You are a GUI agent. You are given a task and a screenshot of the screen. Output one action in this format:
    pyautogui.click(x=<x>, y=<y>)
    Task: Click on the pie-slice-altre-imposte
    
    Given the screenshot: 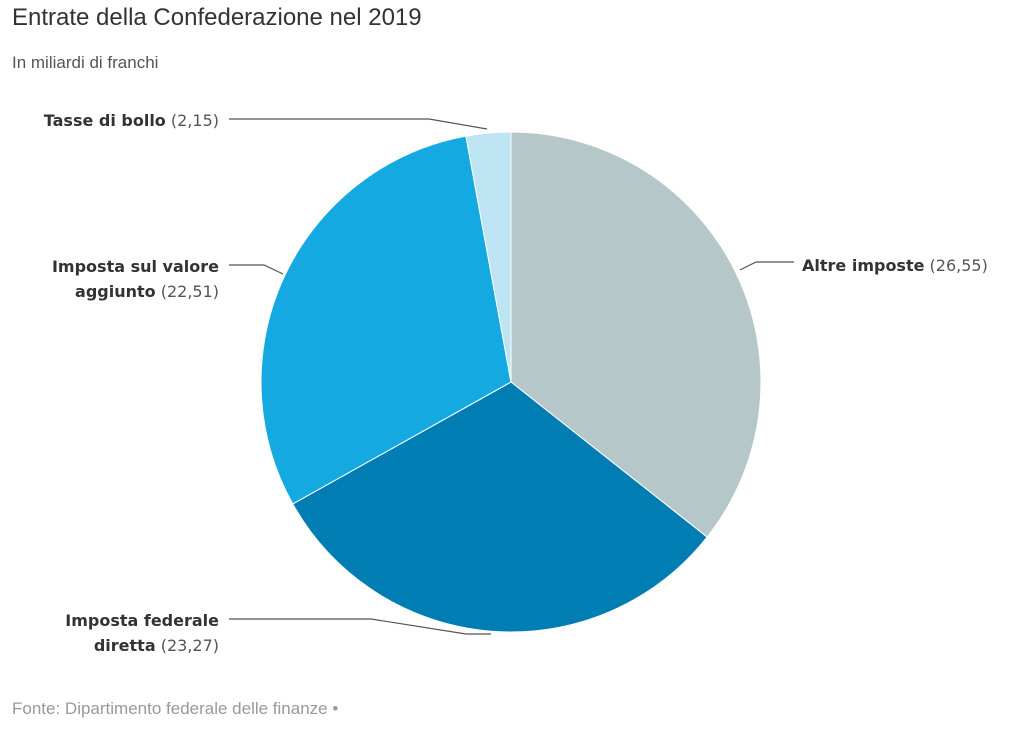 What is the action you would take?
    pyautogui.click(x=636, y=334)
    